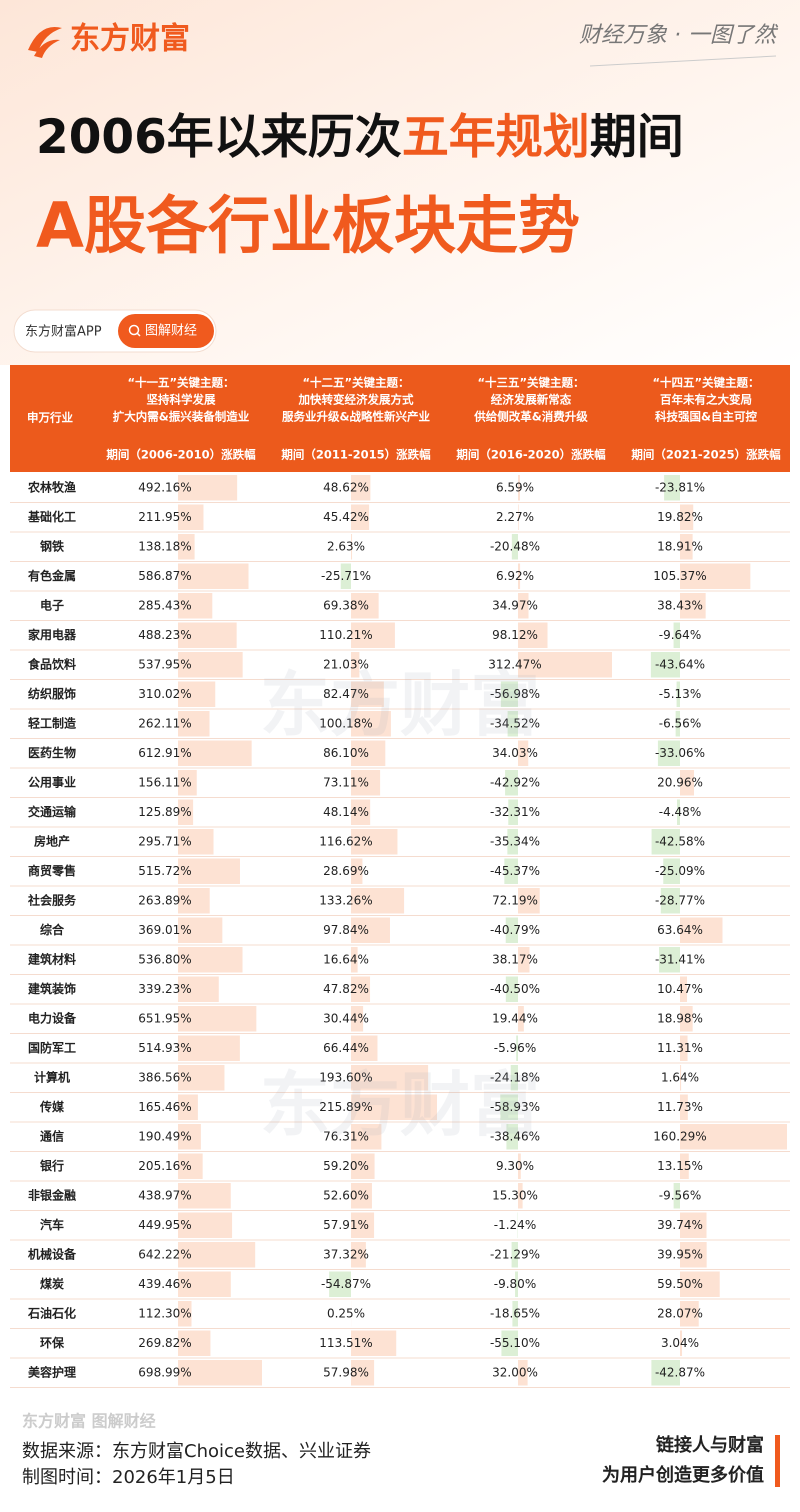  Describe the element at coordinates (164, 989) in the screenshot. I see `cell-value: 339.23%` at that location.